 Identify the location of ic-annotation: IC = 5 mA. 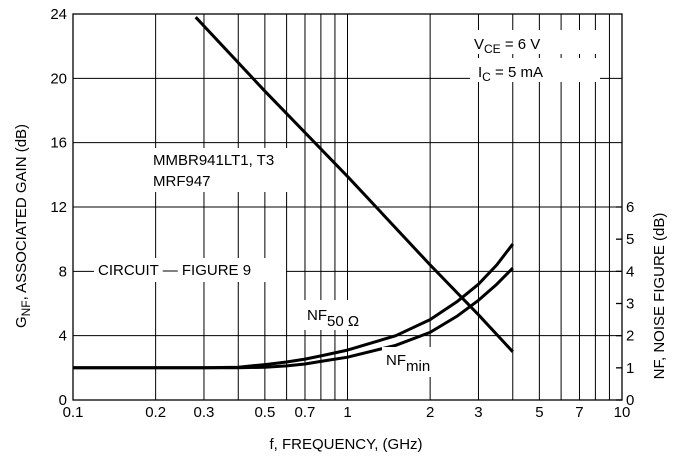
(510, 74).